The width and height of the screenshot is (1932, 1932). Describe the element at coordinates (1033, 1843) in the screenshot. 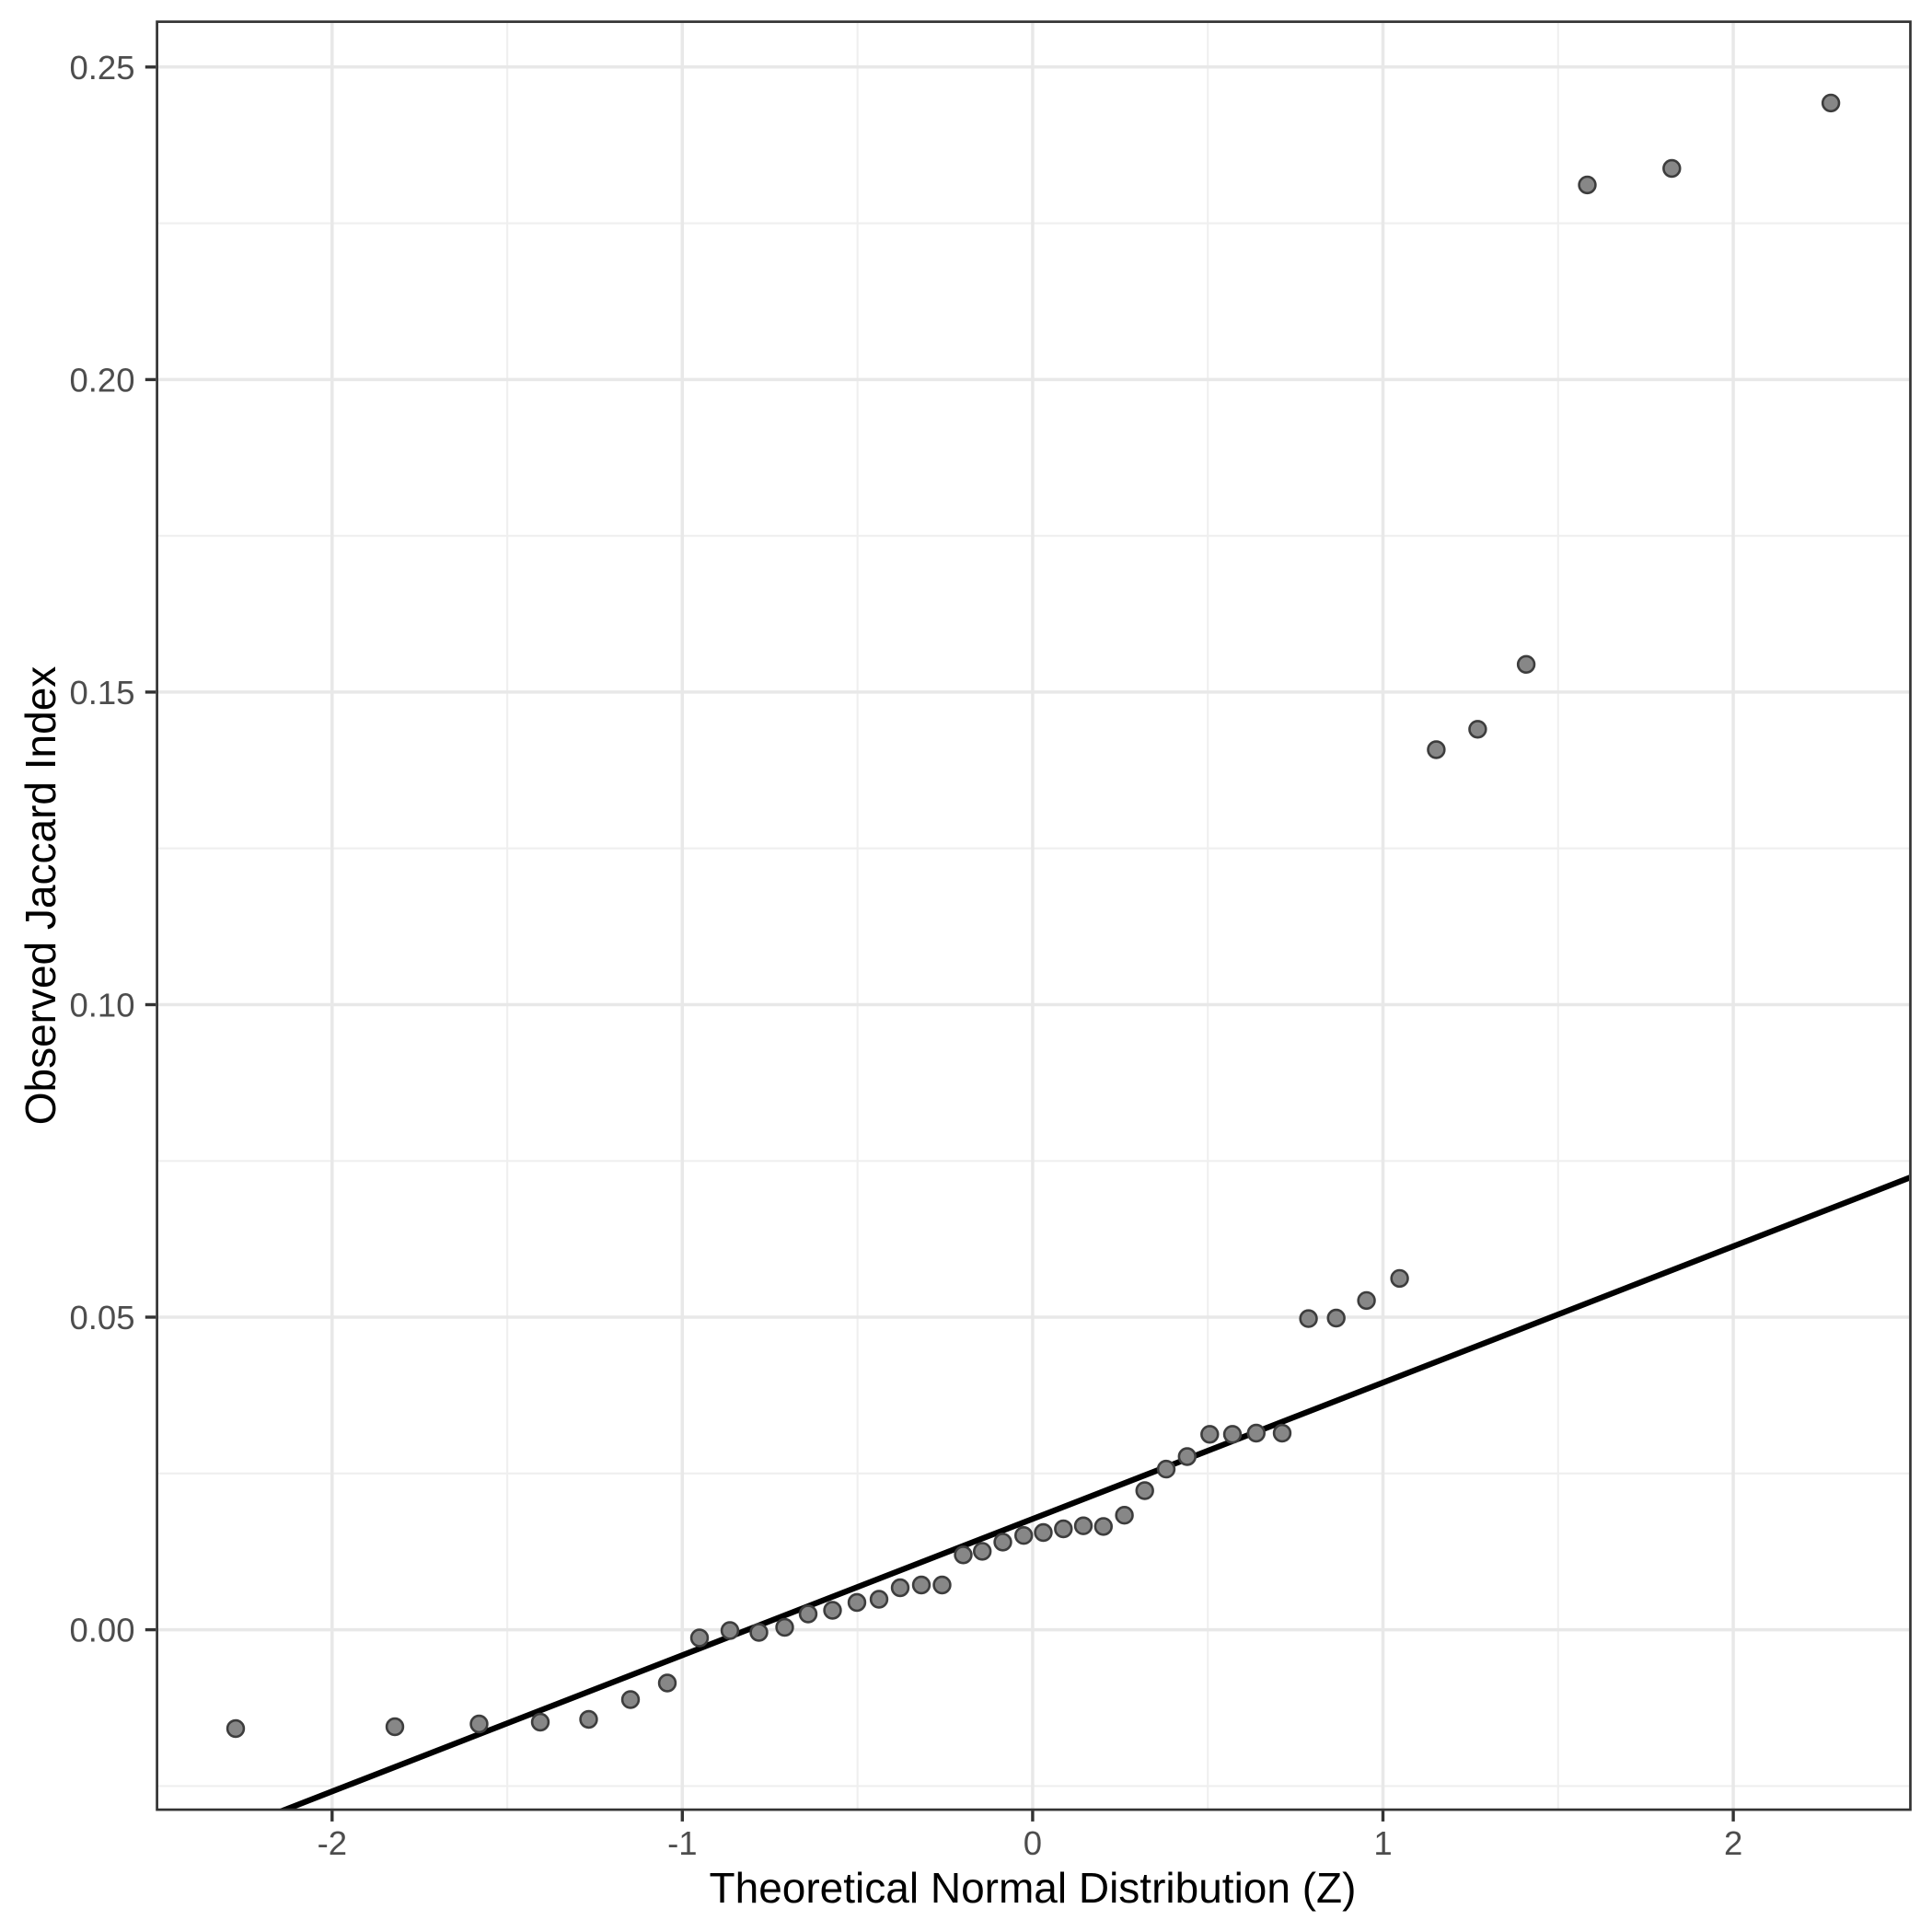

I see `svg-text: 0` at that location.